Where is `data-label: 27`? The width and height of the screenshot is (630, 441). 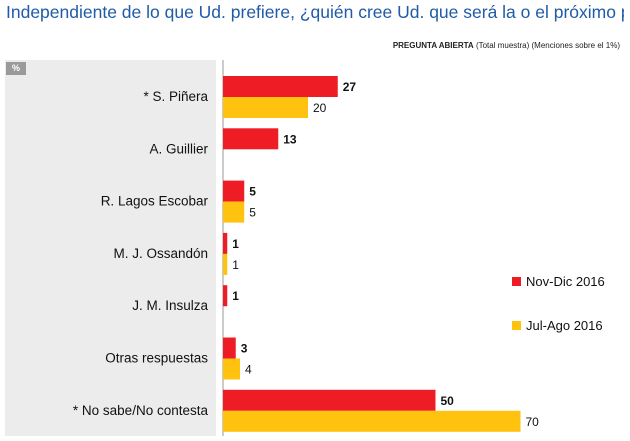 data-label: 27 is located at coordinates (350, 87).